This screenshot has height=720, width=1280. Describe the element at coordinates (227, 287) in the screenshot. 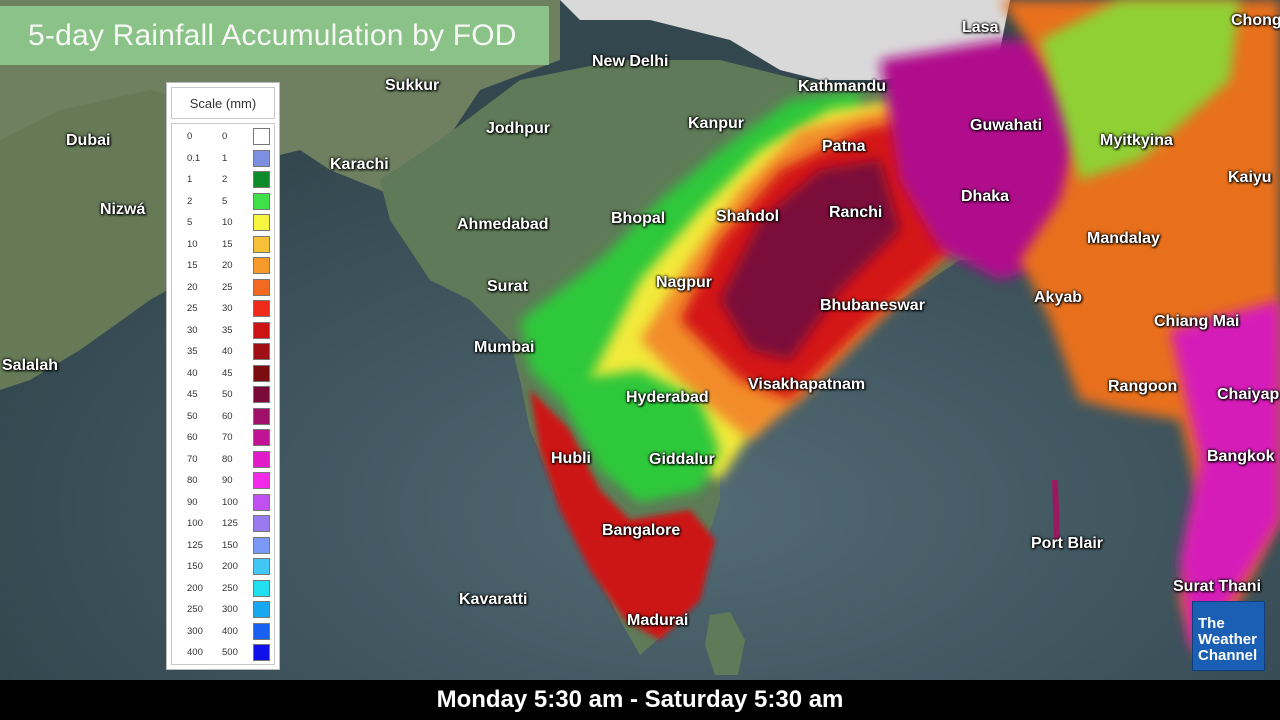

I see `legend-high: 25` at that location.